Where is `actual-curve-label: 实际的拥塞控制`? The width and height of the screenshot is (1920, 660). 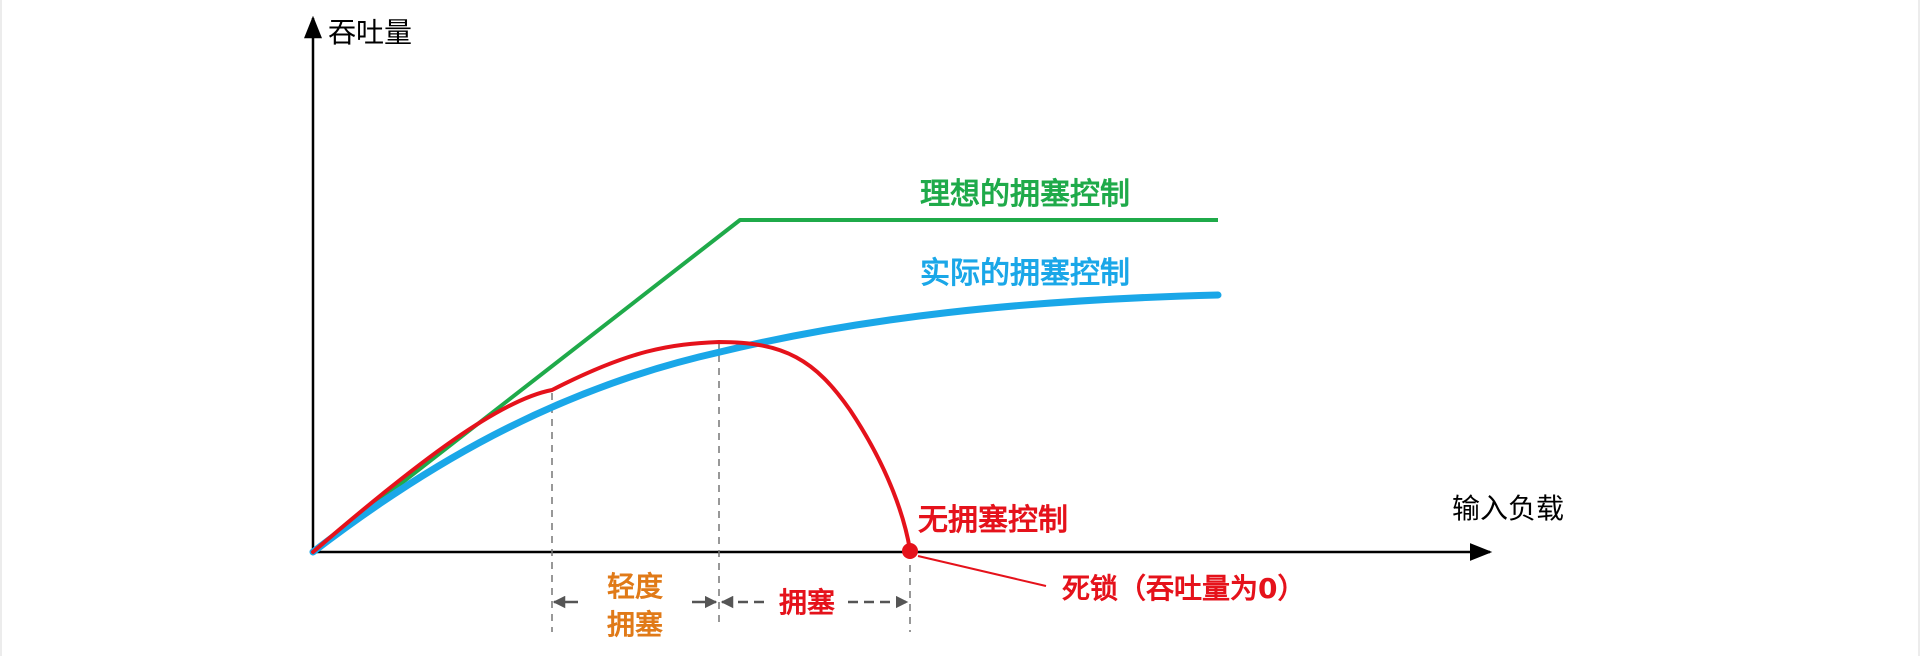 actual-curve-label: 实际的拥塞控制 is located at coordinates (1025, 273).